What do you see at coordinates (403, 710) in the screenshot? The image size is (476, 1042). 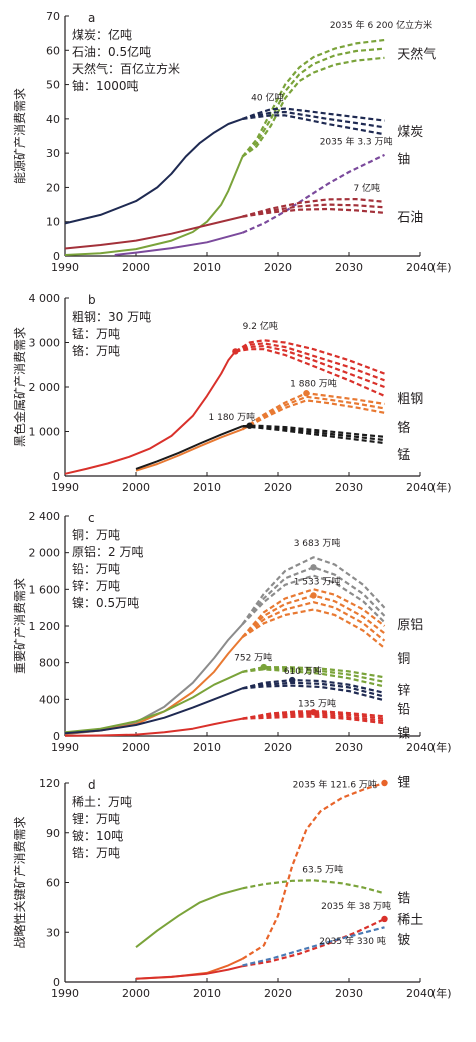 I see `series-label: 铅` at bounding box center [403, 710].